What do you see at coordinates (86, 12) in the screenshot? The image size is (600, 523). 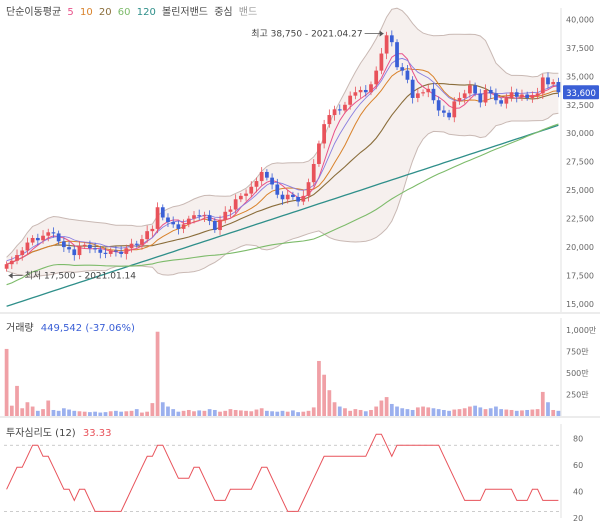 I see `ma-10-label: 10` at bounding box center [86, 12].